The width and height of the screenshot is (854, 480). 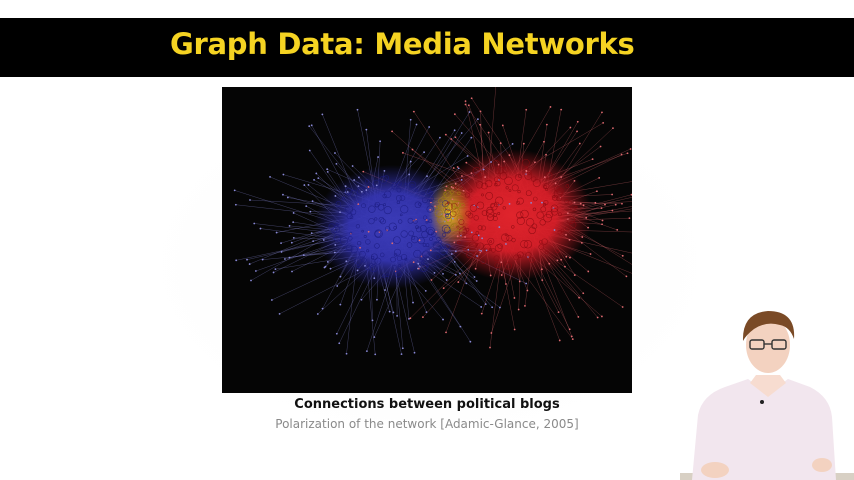 I want to click on hair, so click(x=768, y=326).